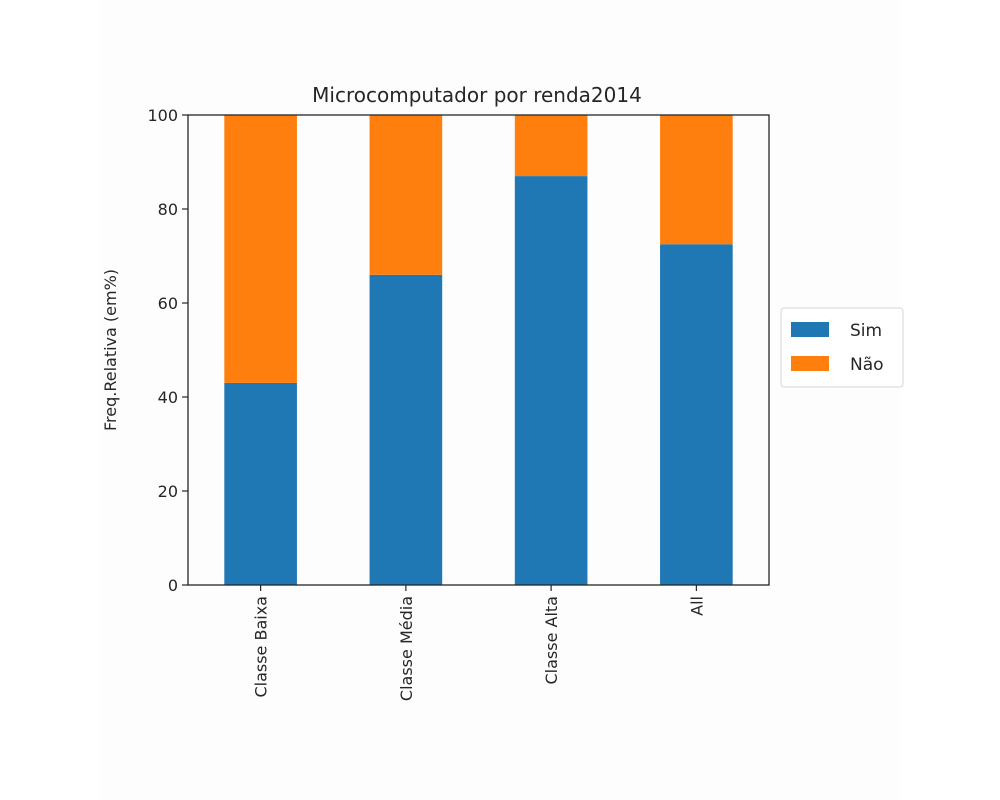  Describe the element at coordinates (867, 365) in the screenshot. I see `legend-label-nao: Não` at that location.